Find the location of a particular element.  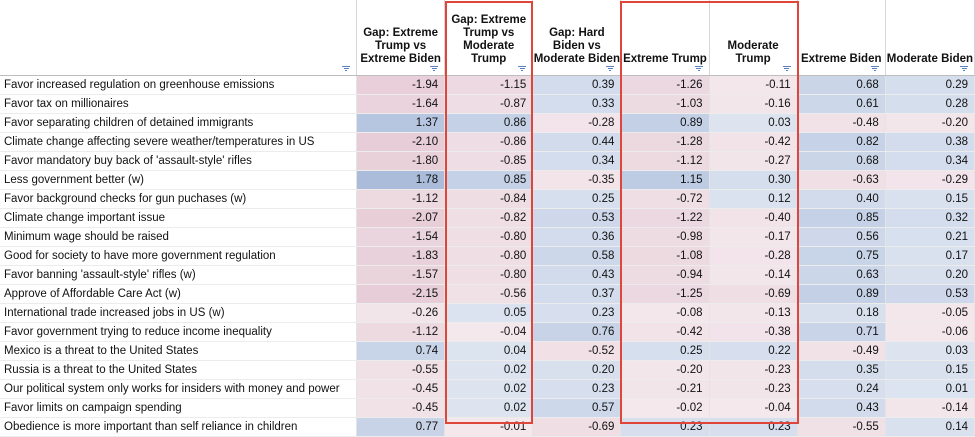

value-cell: -1.15 is located at coordinates (489, 85).